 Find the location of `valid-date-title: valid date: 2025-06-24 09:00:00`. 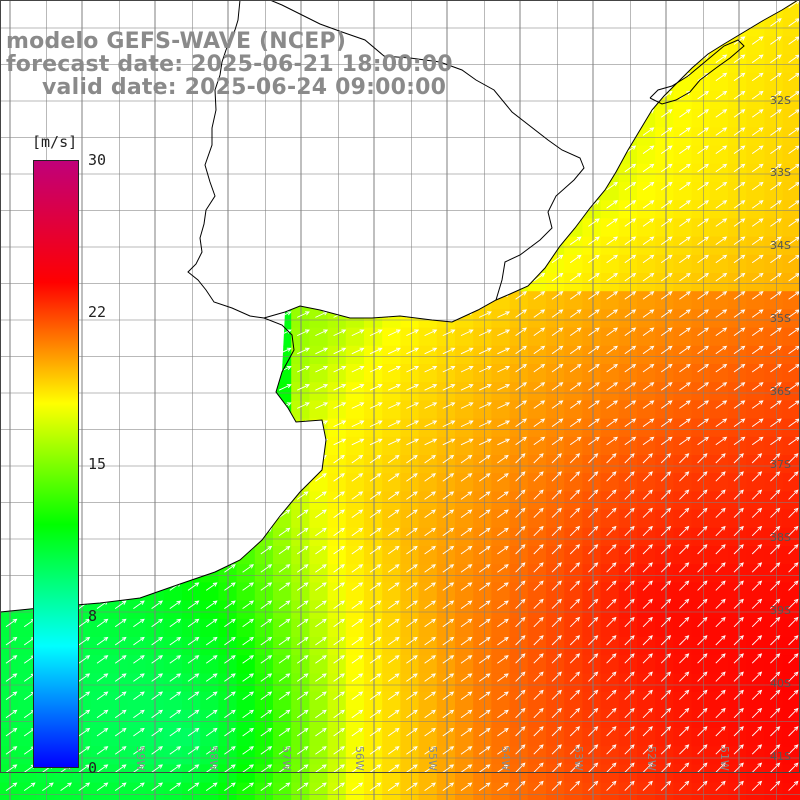

valid-date-title: valid date: 2025-06-24 09:00:00 is located at coordinates (244, 87).